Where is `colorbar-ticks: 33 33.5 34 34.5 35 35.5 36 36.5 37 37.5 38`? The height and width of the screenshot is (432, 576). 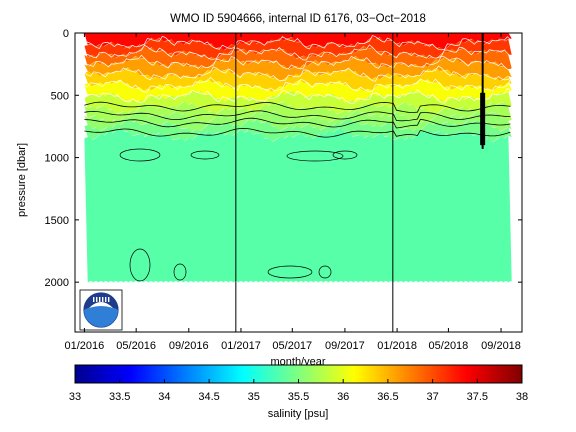
colorbar-ticks: 33 33.5 34 34.5 35 35.5 36 36.5 37 37.5 38 is located at coordinates (298, 391).